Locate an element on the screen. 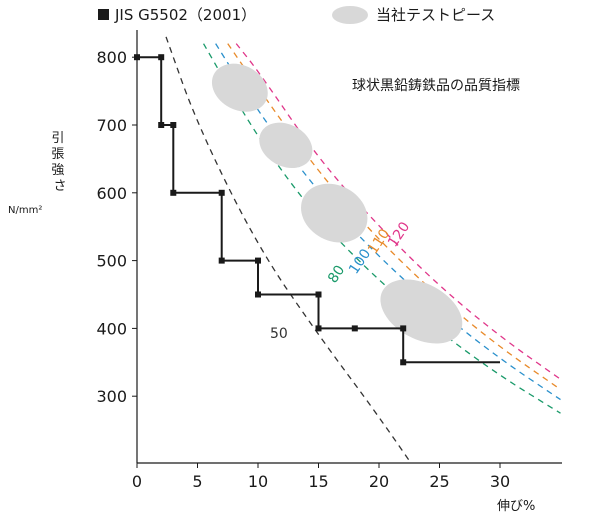 The image size is (600, 523). y-tick-label-600: 600 is located at coordinates (111, 193).